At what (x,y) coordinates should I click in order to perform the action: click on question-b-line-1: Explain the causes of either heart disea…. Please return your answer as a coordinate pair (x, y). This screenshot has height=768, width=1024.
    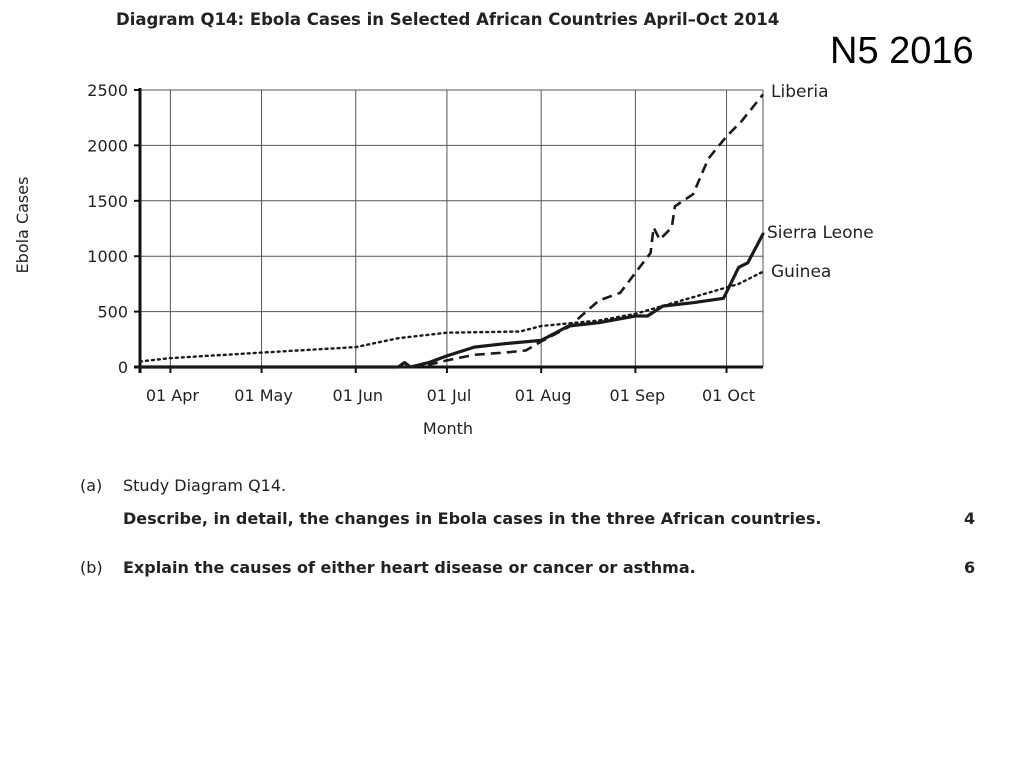
    Looking at the image, I should click on (409, 567).